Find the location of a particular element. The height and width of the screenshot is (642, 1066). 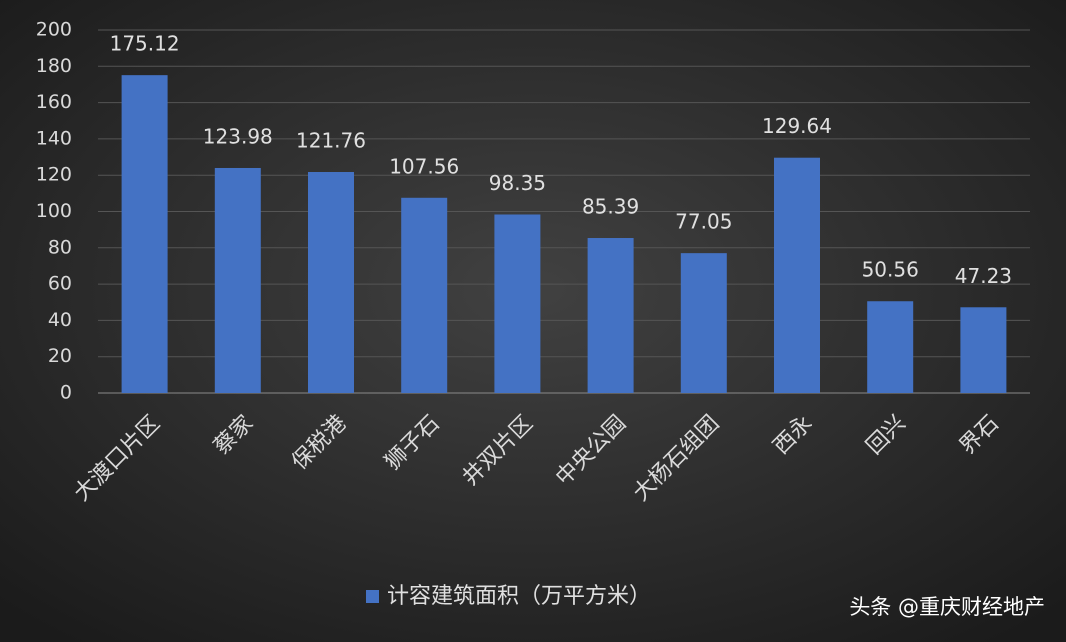

y-tick-label: 200 is located at coordinates (54, 30).